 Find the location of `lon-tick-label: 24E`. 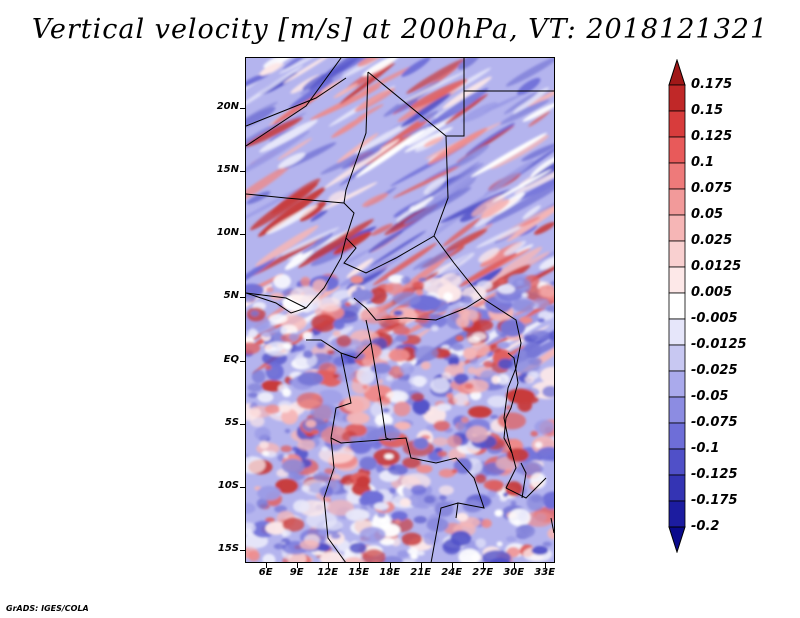

lon-tick-label: 24E is located at coordinates (452, 572).